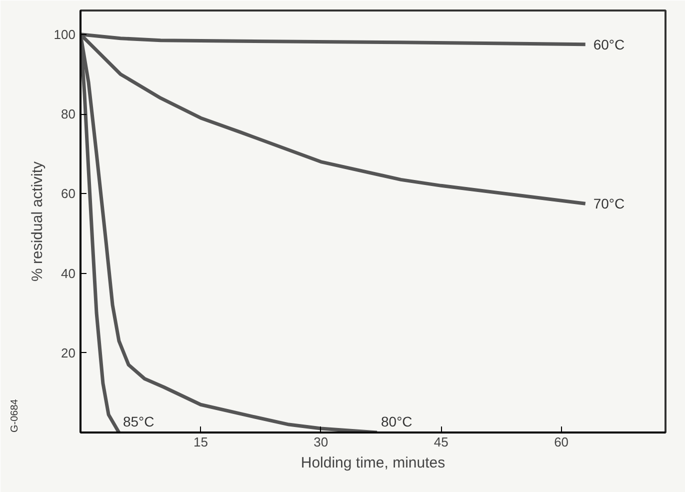 Image resolution: width=685 pixels, height=492 pixels. Describe the element at coordinates (65, 34) in the screenshot. I see `y-tick-label: 100` at that location.